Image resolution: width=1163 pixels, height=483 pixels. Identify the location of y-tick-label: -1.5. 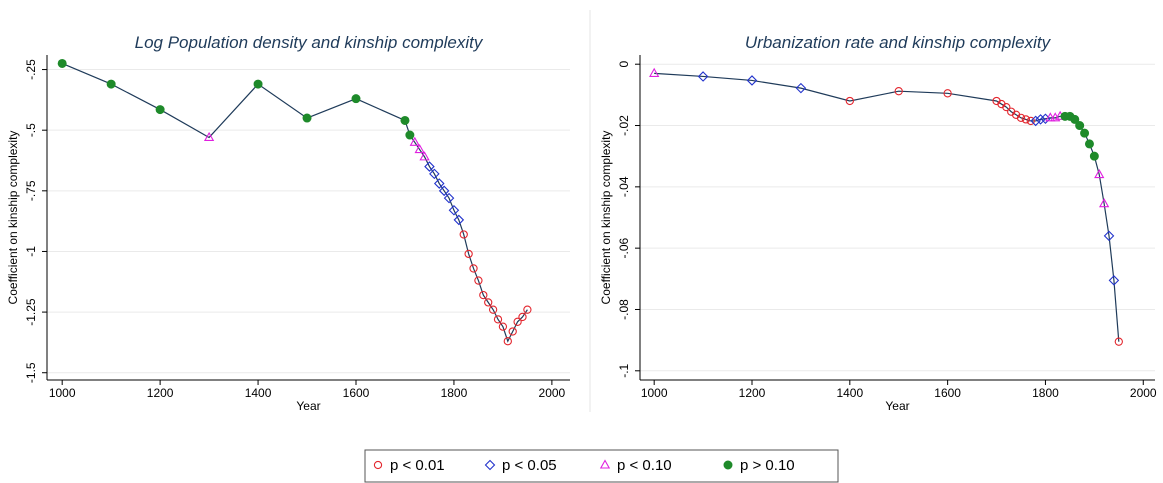
(31, 372).